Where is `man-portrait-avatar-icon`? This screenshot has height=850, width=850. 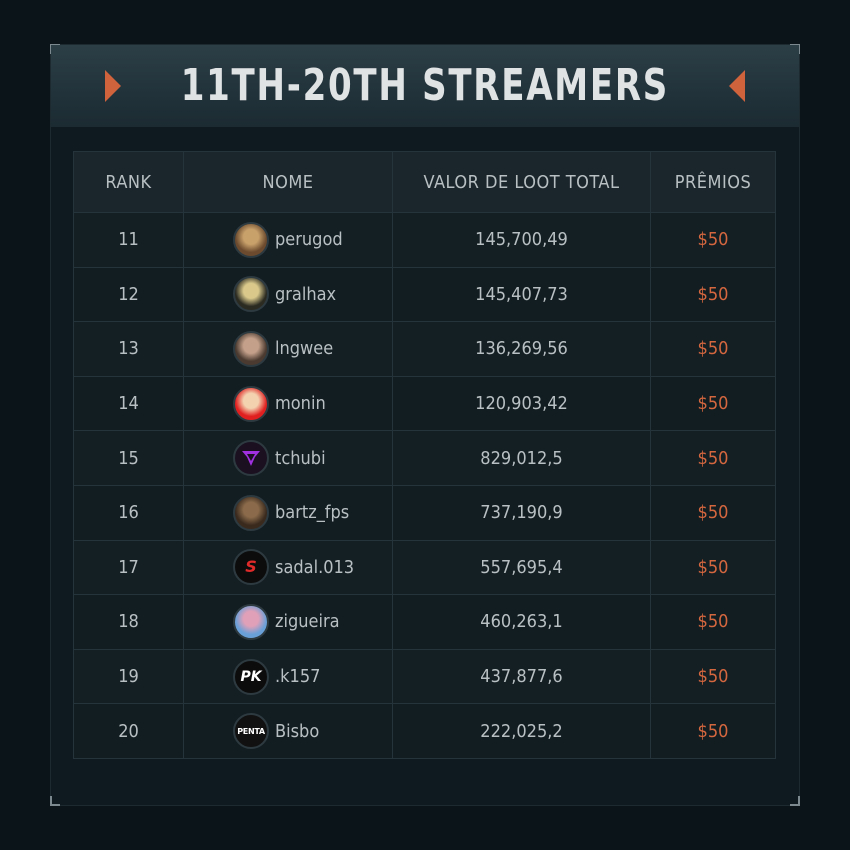 man-portrait-avatar-icon is located at coordinates (251, 621).